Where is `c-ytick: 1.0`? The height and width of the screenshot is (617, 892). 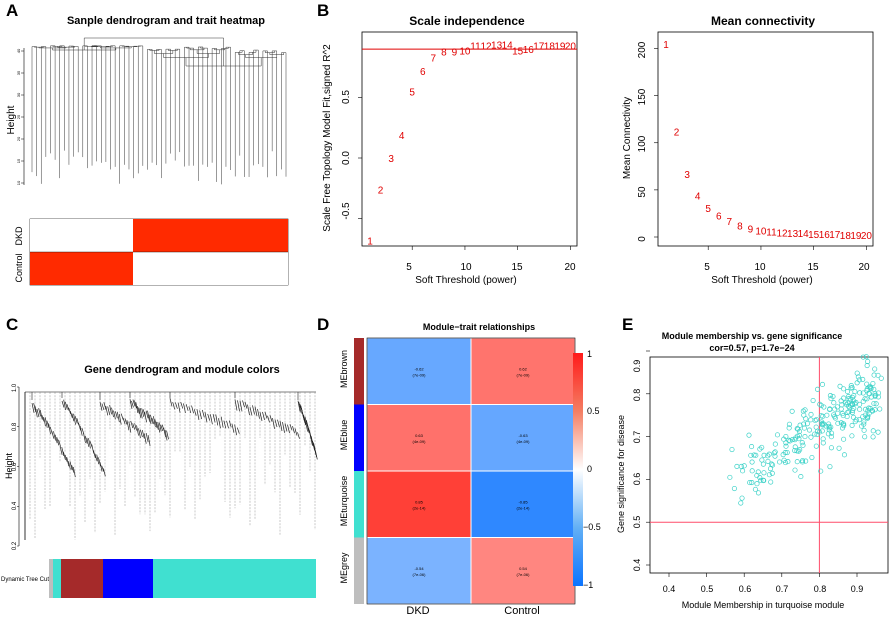
c-ytick: 1.0 is located at coordinates (15, 387).